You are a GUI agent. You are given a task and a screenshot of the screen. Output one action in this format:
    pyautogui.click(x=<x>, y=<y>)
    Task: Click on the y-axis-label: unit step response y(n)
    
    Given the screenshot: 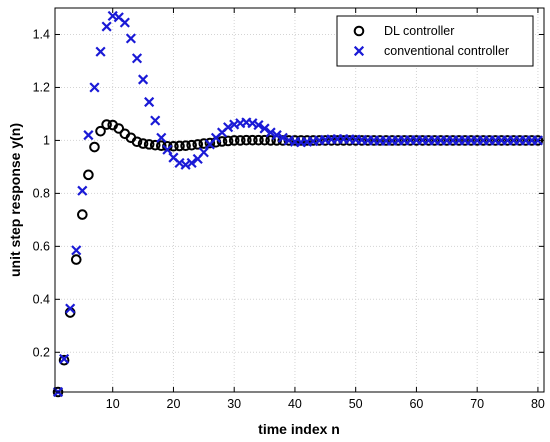 What is the action you would take?
    pyautogui.click(x=15, y=200)
    